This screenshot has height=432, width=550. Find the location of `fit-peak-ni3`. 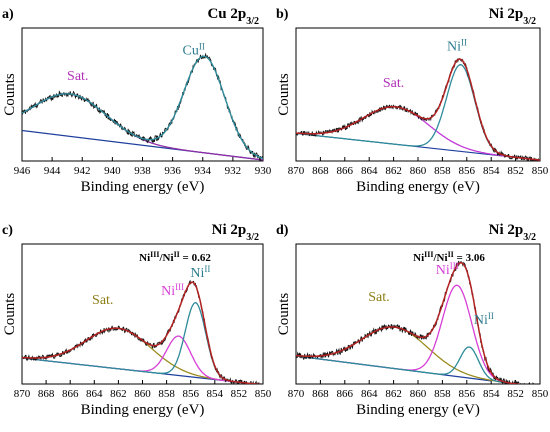

fit-peak-ni3 is located at coordinates (141, 359).